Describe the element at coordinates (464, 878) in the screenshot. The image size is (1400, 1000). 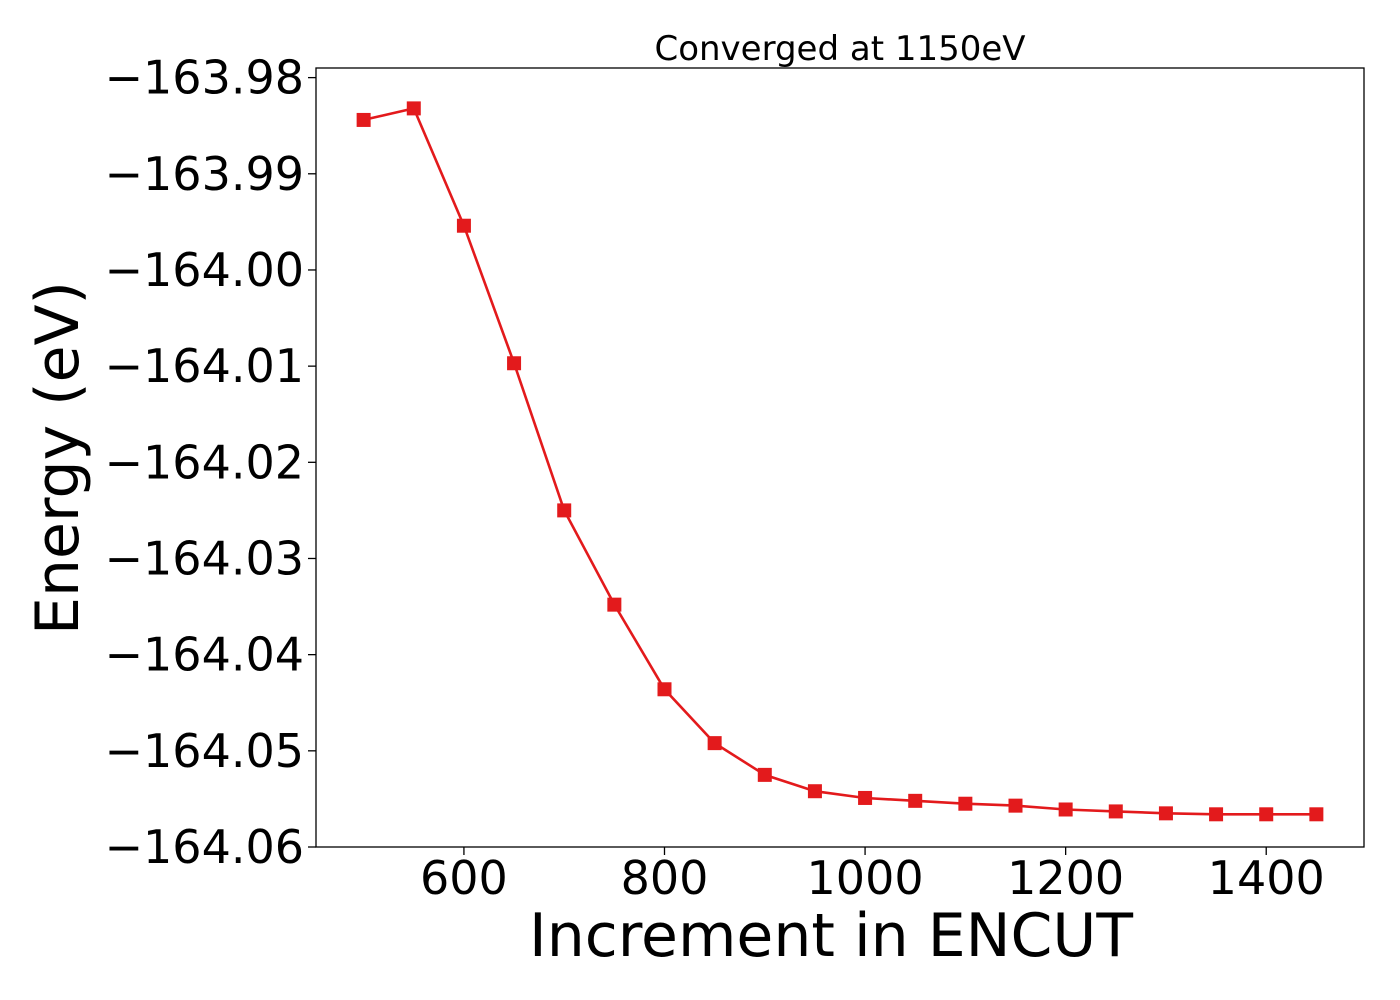
I see `x-tick-label: 600` at that location.